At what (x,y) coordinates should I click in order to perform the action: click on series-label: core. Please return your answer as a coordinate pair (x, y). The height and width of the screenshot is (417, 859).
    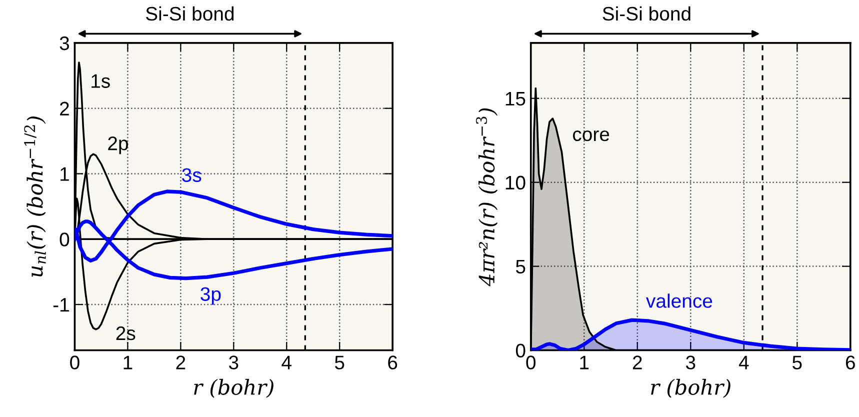
    Looking at the image, I should click on (591, 136).